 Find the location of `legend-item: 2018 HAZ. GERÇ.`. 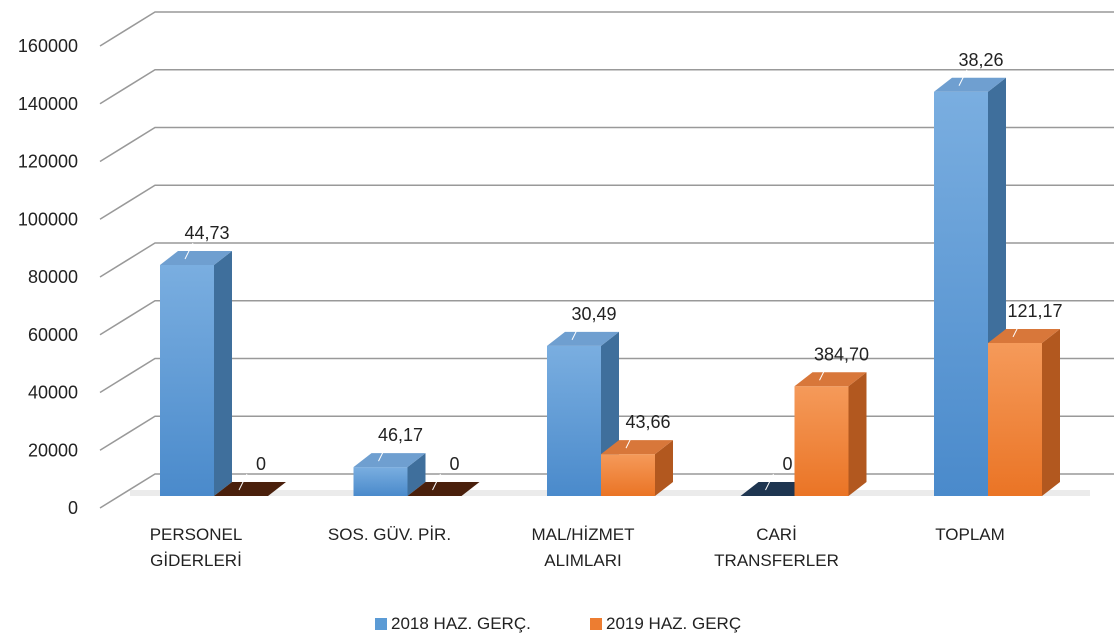

legend-item: 2018 HAZ. GERÇ. is located at coordinates (453, 624).